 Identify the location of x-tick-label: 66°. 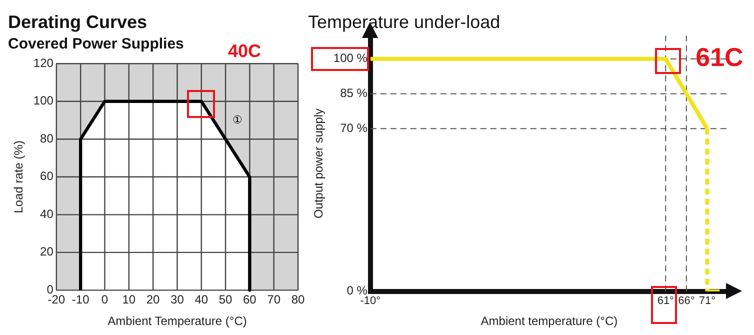
(686, 301).